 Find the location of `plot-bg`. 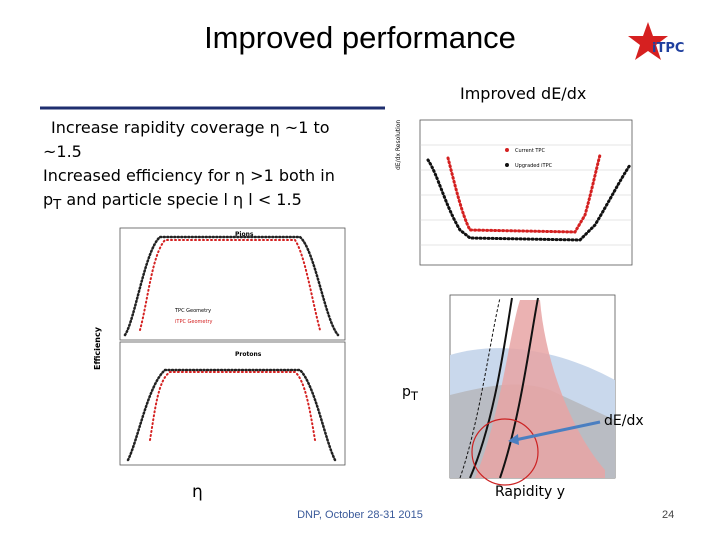

plot-bg is located at coordinates (514, 193).